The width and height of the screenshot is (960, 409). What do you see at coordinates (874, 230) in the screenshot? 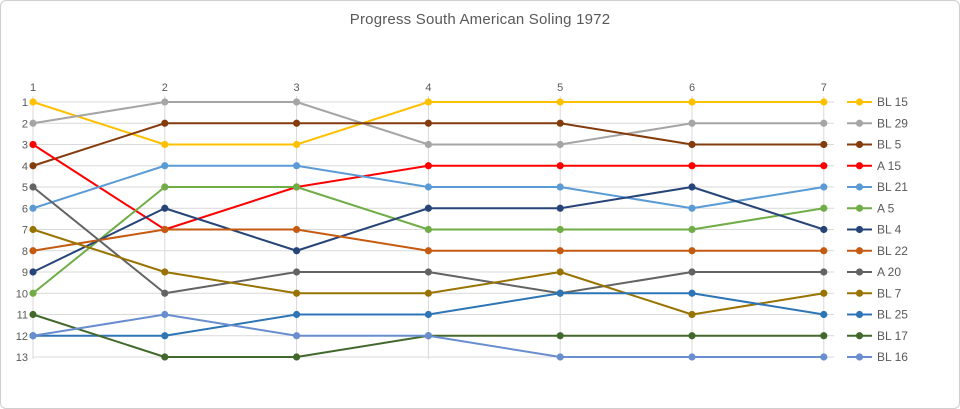
I see `legend-item-bl-4: BL 4` at bounding box center [874, 230].